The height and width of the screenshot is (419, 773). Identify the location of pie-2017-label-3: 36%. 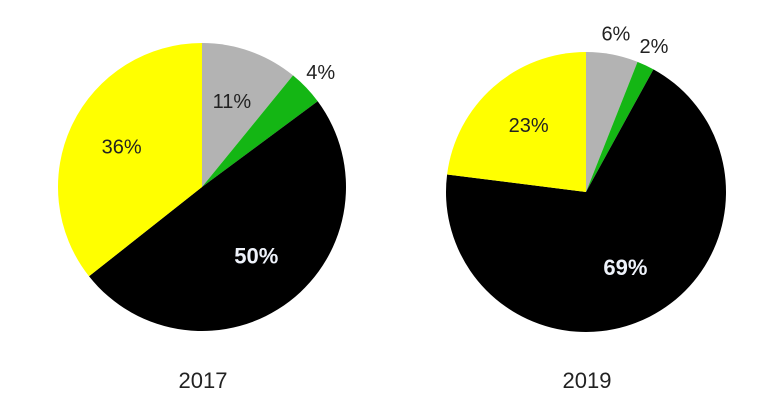
(122, 147).